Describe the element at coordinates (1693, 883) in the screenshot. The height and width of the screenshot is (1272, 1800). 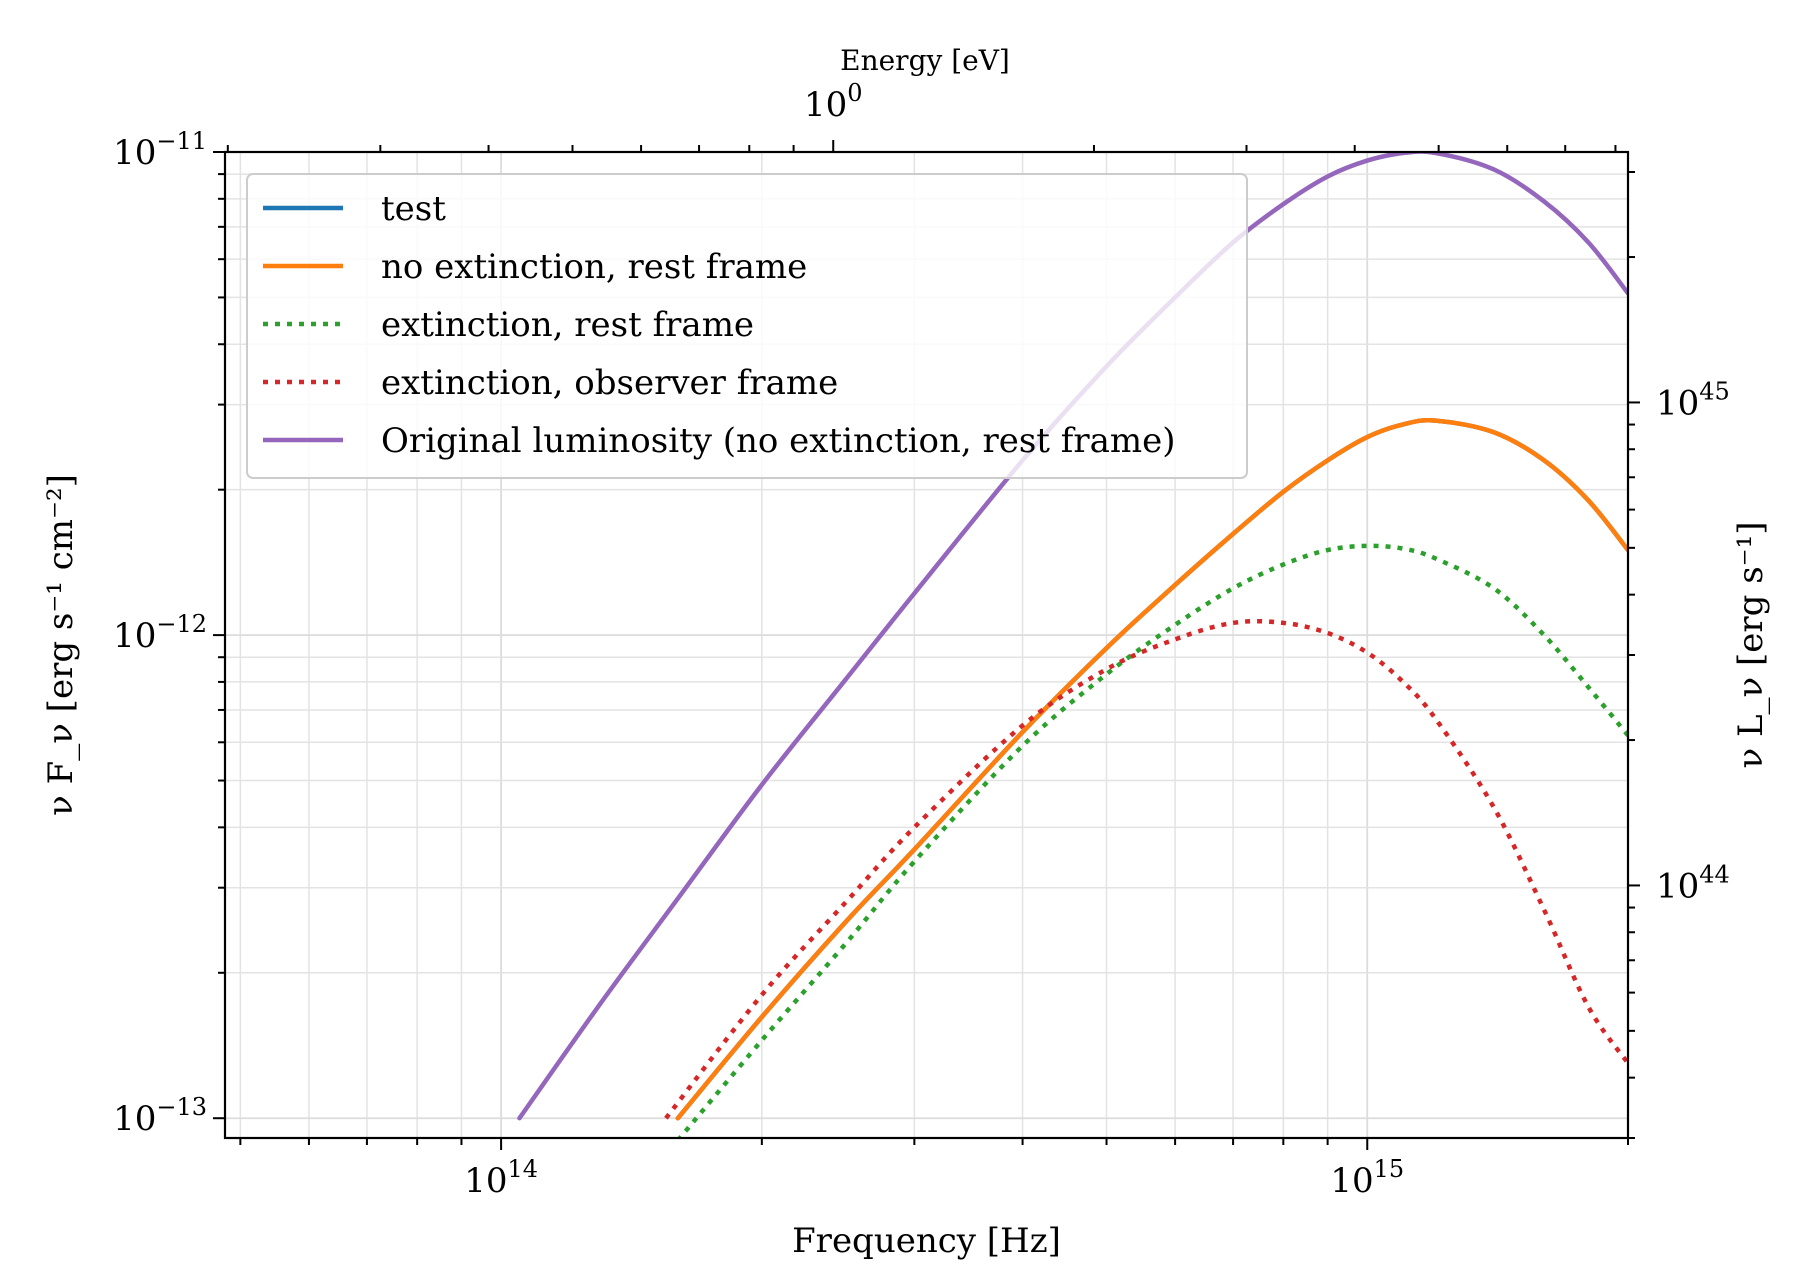
I see `right-y-tick-label: 1044` at that location.